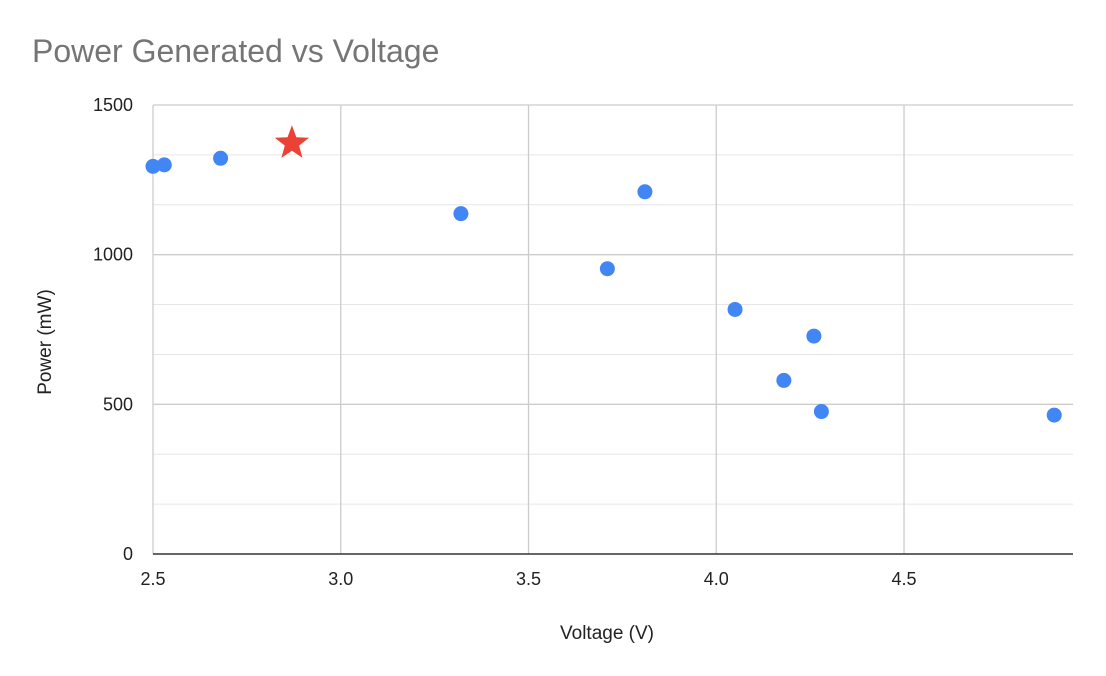  Describe the element at coordinates (716, 579) in the screenshot. I see `x-tick-label: 4.0` at that location.